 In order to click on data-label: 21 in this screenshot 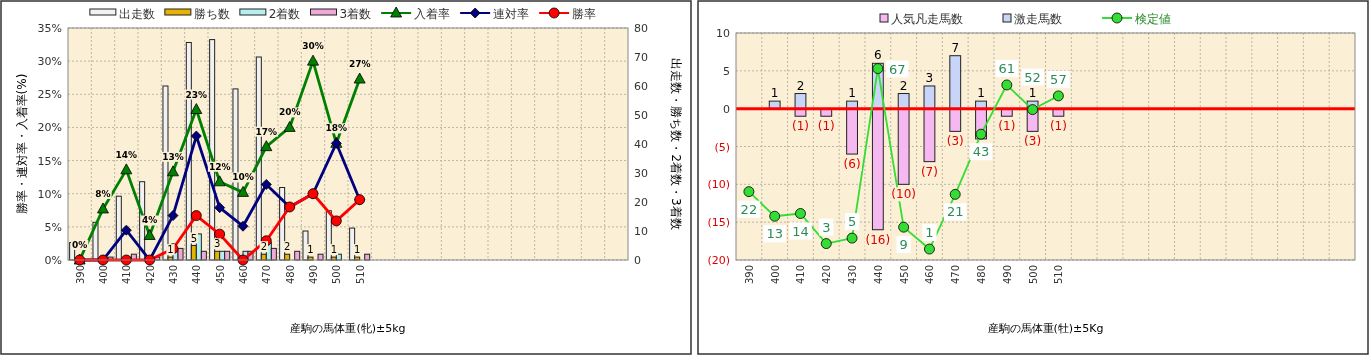, I will do `click(955, 212)`.